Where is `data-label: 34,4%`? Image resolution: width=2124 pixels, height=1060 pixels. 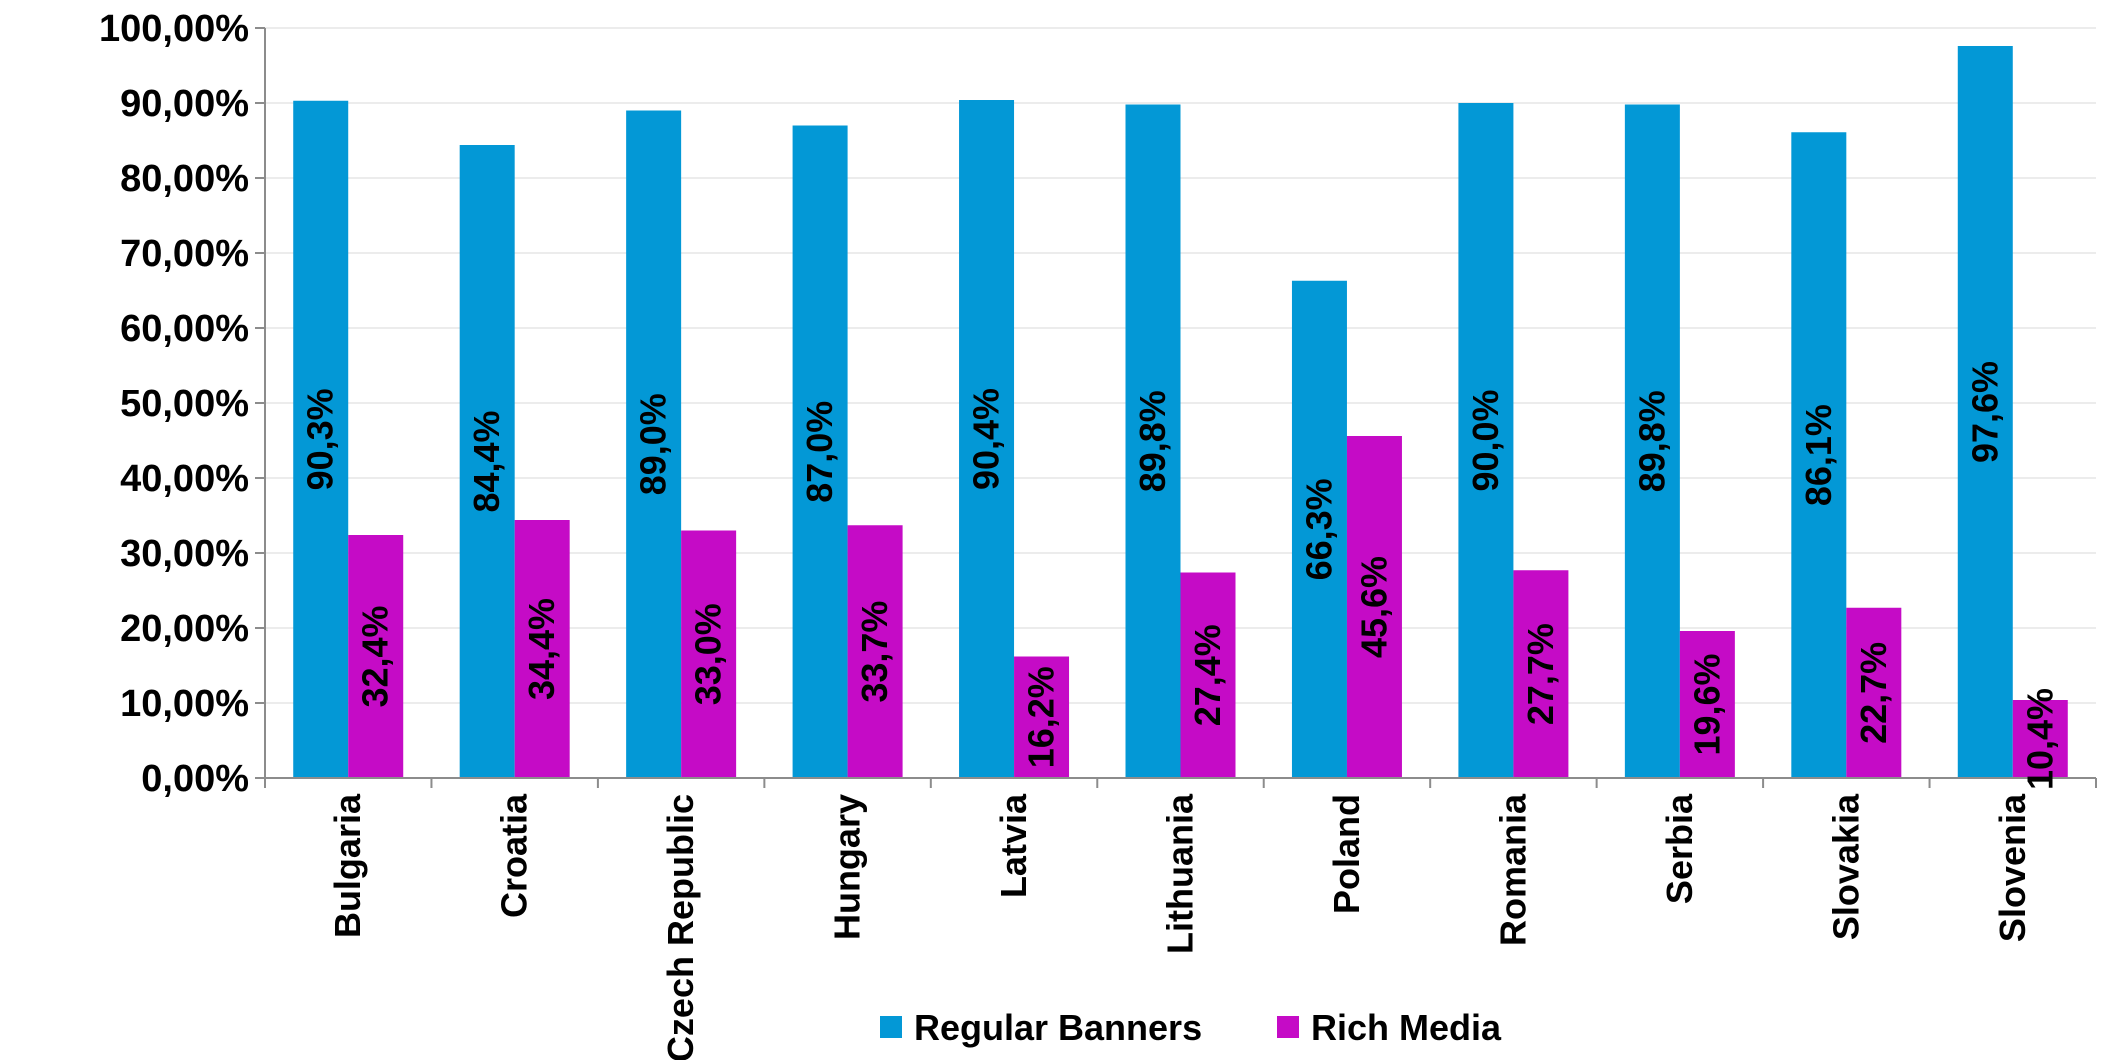 data-label: 34,4% is located at coordinates (541, 649).